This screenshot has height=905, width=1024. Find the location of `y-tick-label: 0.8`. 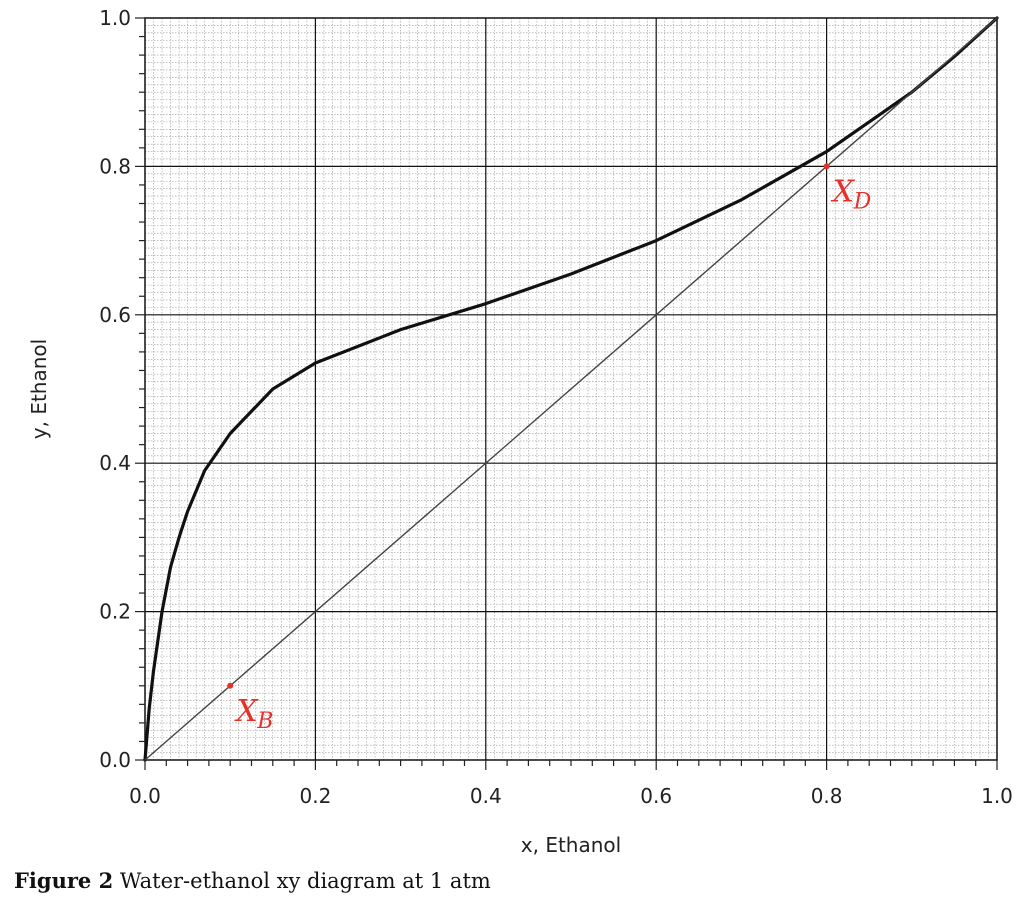

y-tick-label: 0.8 is located at coordinates (115, 166).